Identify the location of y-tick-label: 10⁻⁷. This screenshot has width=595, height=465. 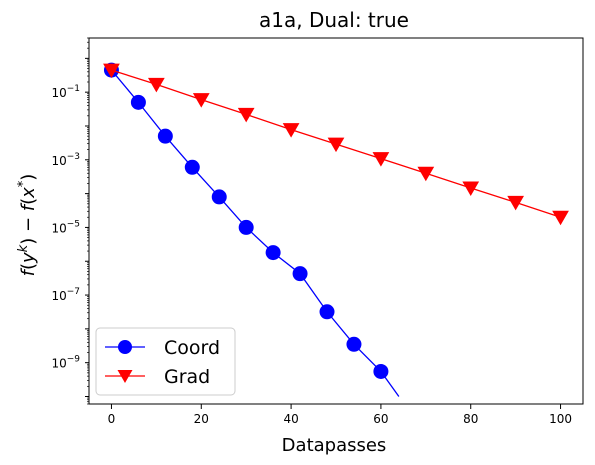
(65, 295).